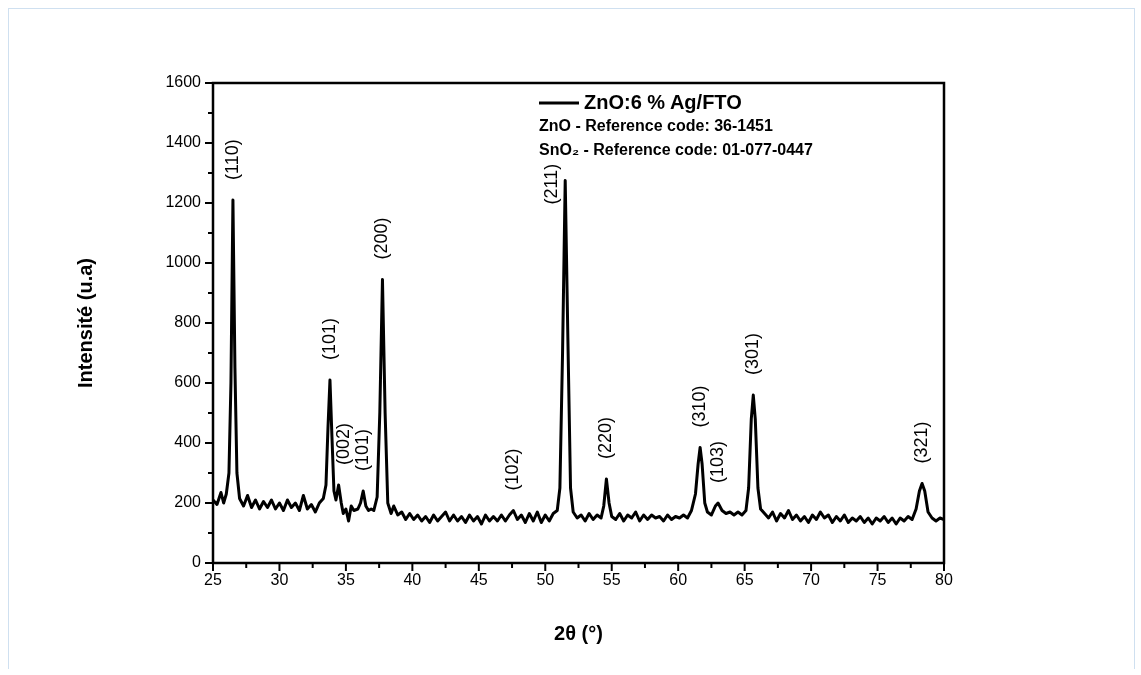 This screenshot has width=1141, height=675. Describe the element at coordinates (944, 580) in the screenshot. I see `x-tick-label: 80` at that location.